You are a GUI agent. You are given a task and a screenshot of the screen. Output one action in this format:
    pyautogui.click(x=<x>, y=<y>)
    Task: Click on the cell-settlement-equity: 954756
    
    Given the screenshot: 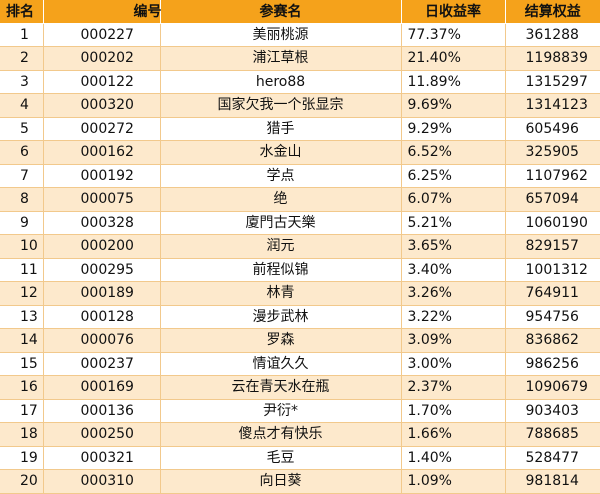 What is the action you would take?
    pyautogui.click(x=552, y=317)
    